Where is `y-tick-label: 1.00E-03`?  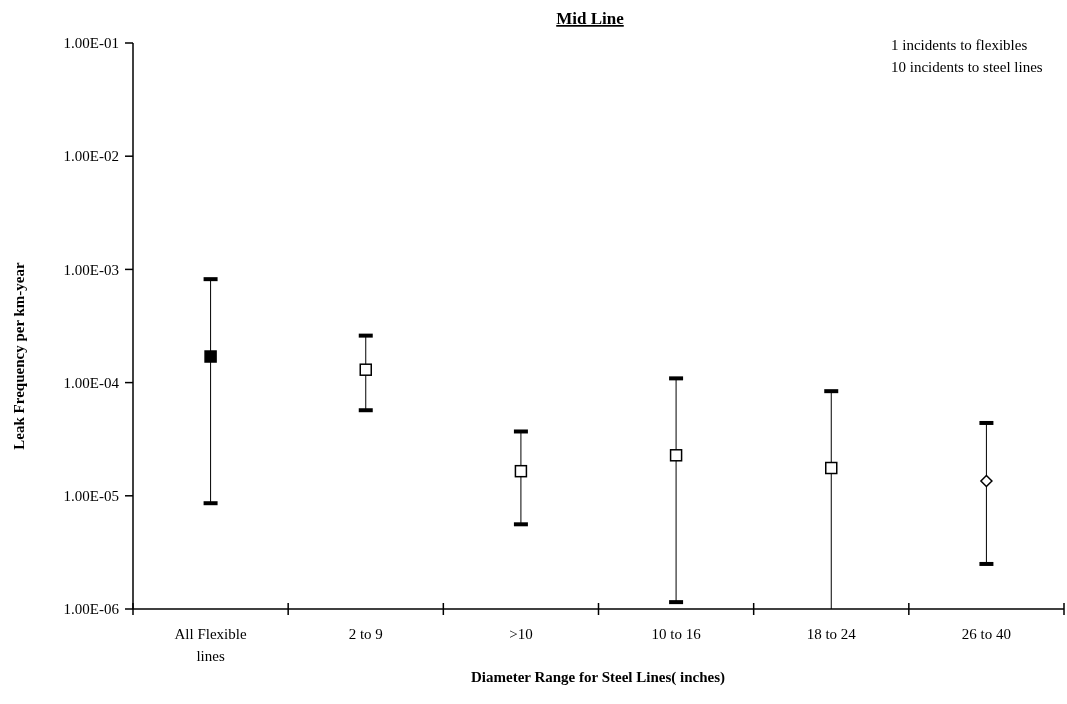 y-tick-label: 1.00E-03 is located at coordinates (91, 269).